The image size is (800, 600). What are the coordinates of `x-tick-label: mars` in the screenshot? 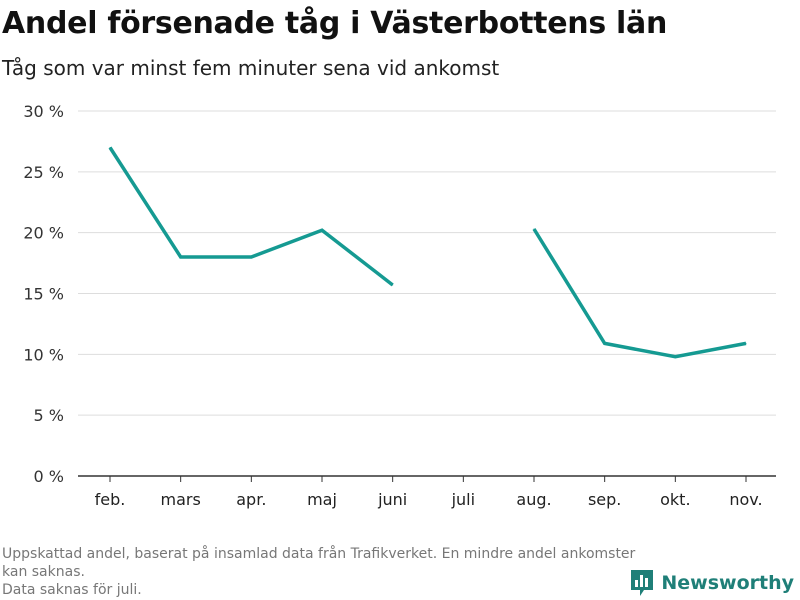 It's located at (181, 499).